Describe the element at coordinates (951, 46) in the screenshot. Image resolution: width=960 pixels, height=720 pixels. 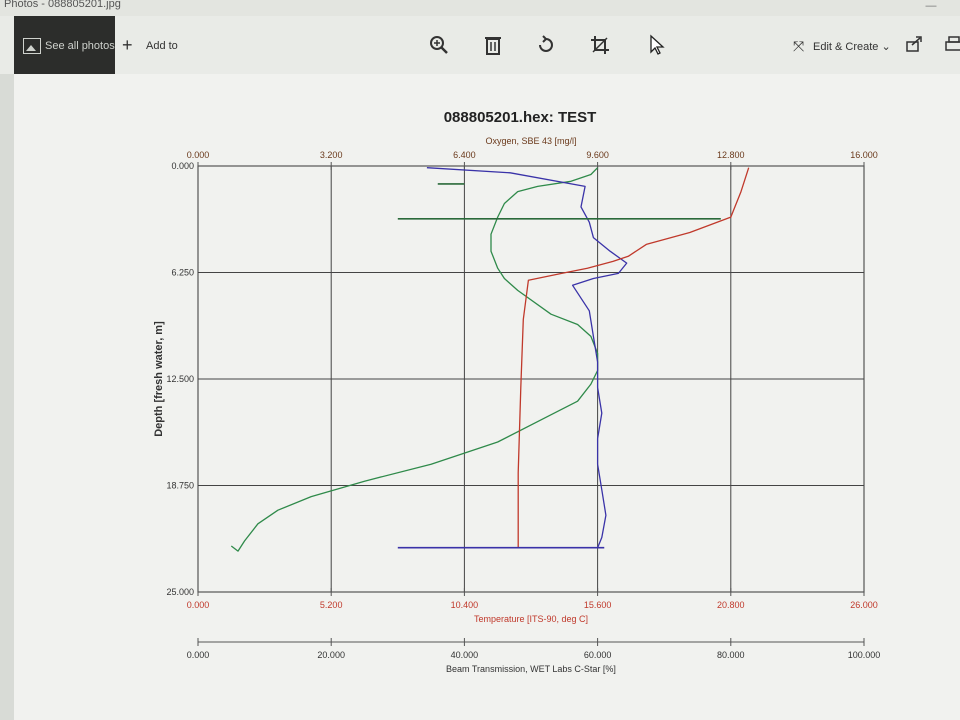
I see `print-icon` at that location.